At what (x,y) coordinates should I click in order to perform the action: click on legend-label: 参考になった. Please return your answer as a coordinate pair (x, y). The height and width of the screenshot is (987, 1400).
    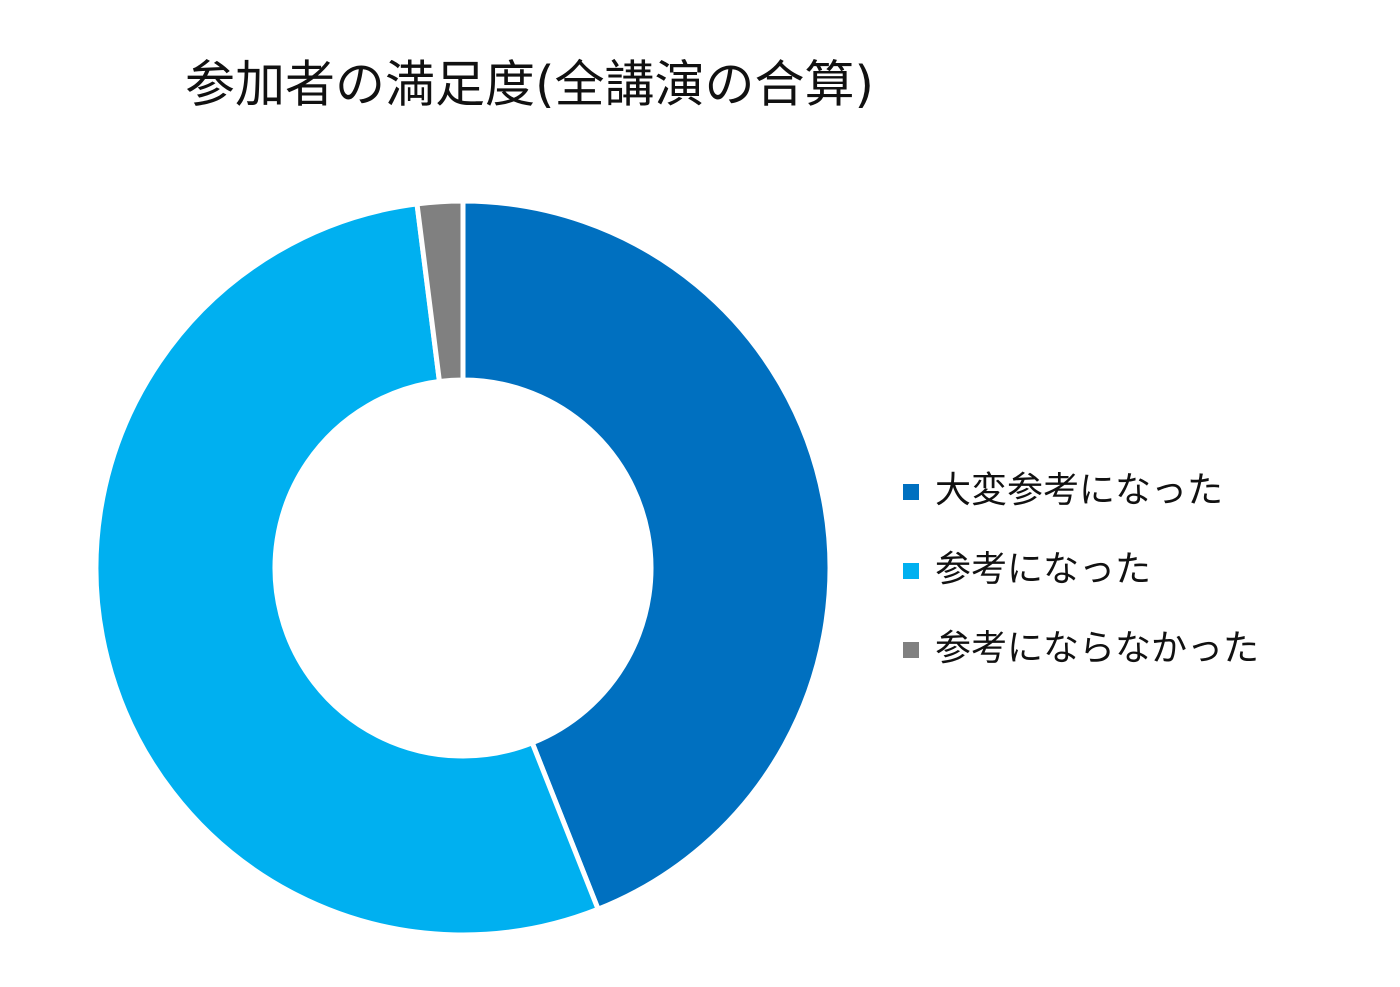
    Looking at the image, I should click on (1043, 569).